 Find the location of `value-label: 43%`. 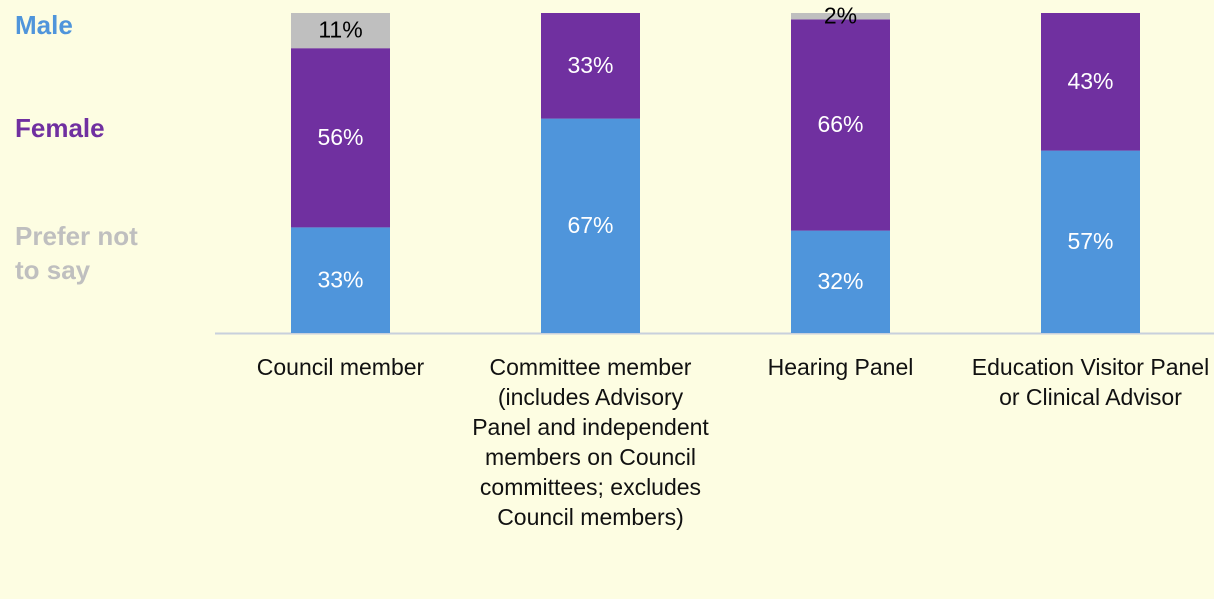

value-label: 43% is located at coordinates (1090, 81).